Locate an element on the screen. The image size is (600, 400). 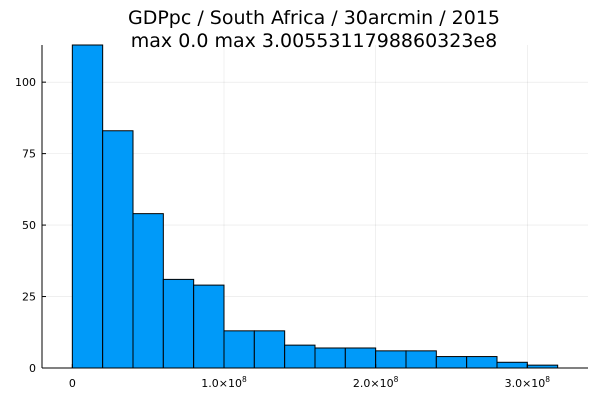
x-tick-label-0: 0 is located at coordinates (72, 383).